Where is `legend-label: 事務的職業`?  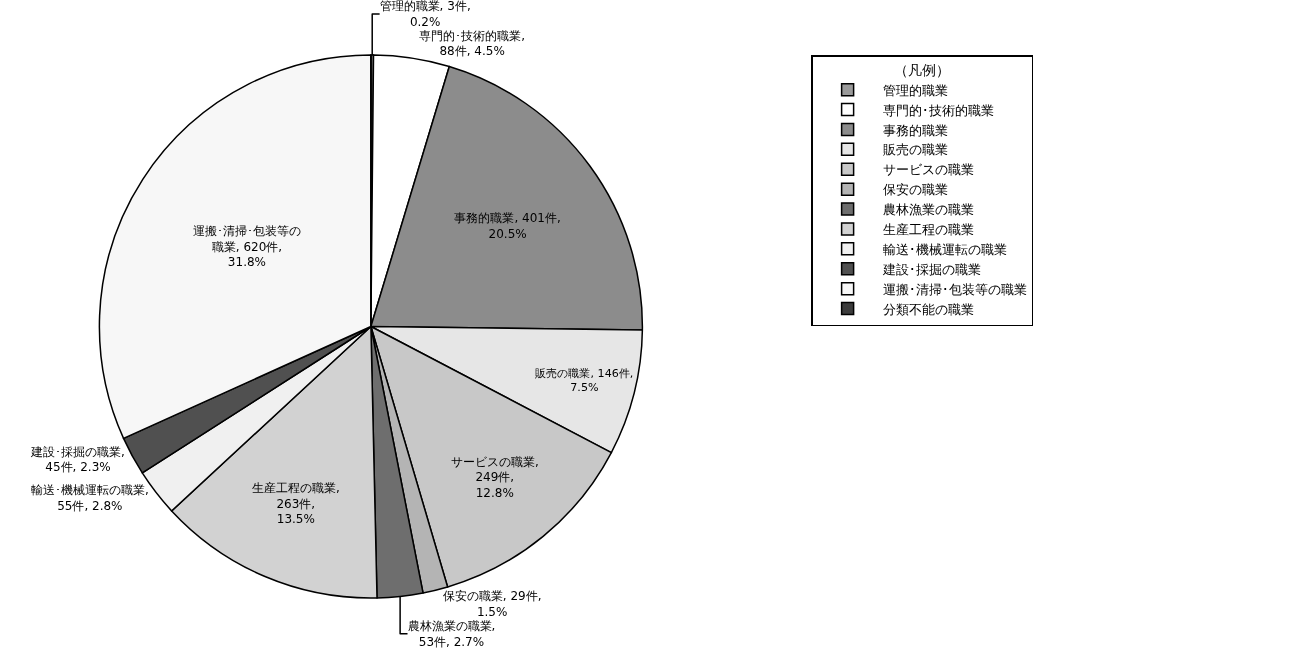 legend-label: 事務的職業 is located at coordinates (915, 130).